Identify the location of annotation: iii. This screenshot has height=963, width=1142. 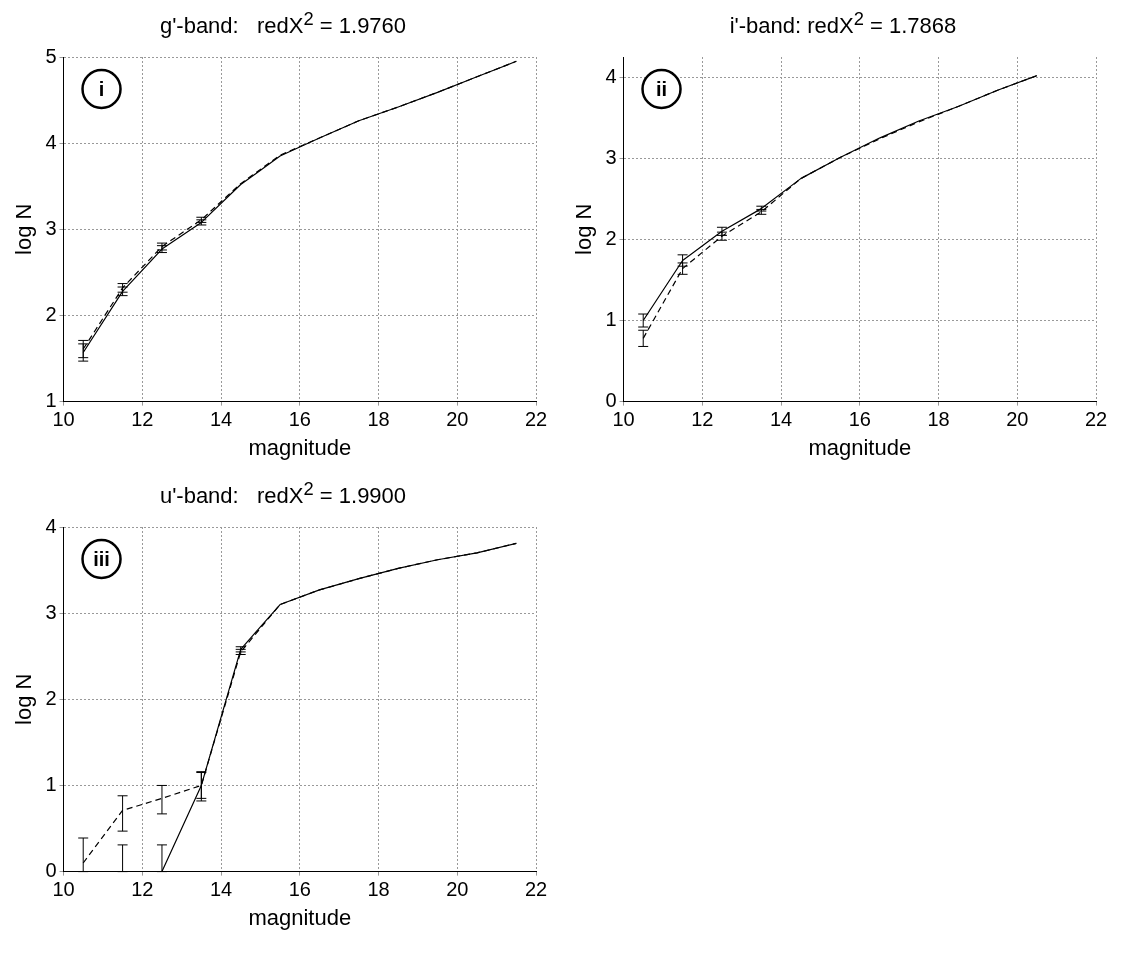
(101, 558).